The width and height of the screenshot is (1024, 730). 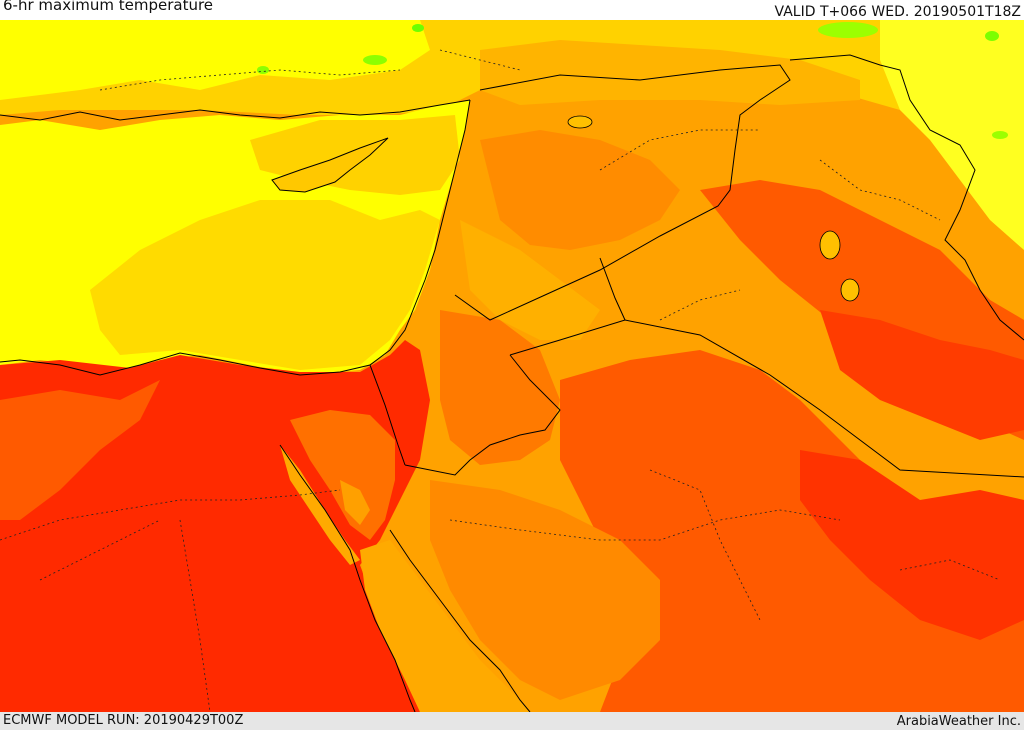 I want to click on egypt-orange-inner, so click(x=80, y=450).